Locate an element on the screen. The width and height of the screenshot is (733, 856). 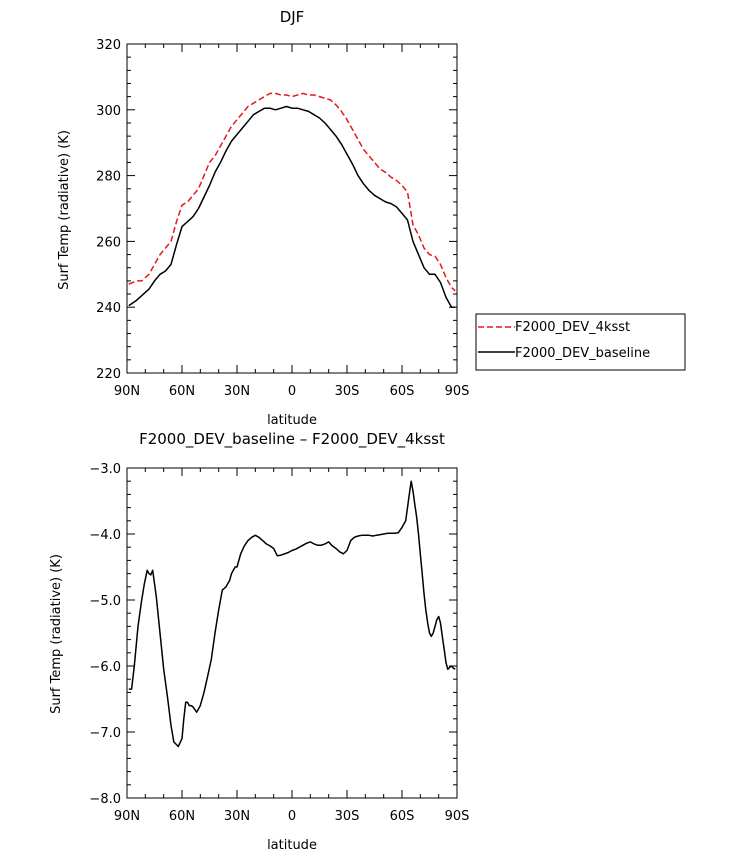
chart-title: DJF is located at coordinates (292, 17).